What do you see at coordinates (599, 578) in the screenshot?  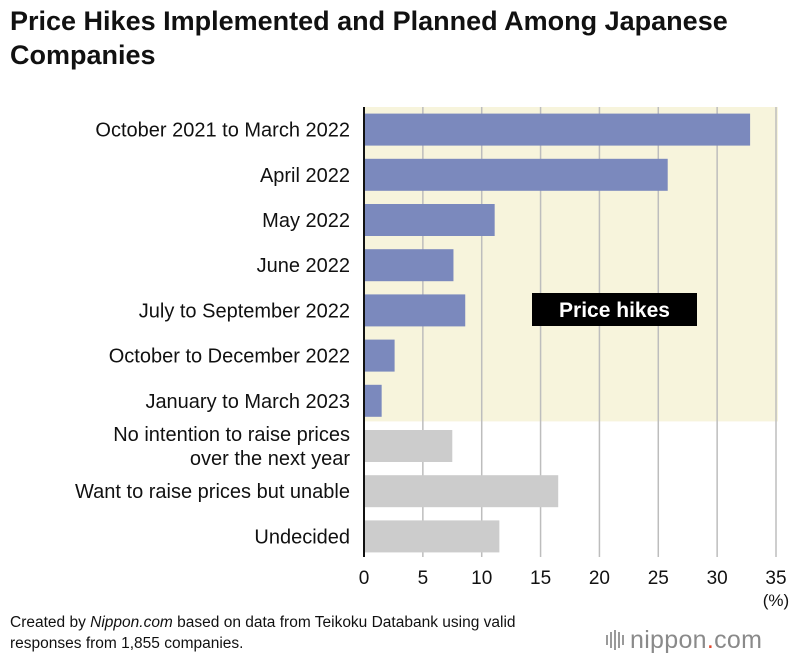 I see `x-tick-label: 20` at bounding box center [599, 578].